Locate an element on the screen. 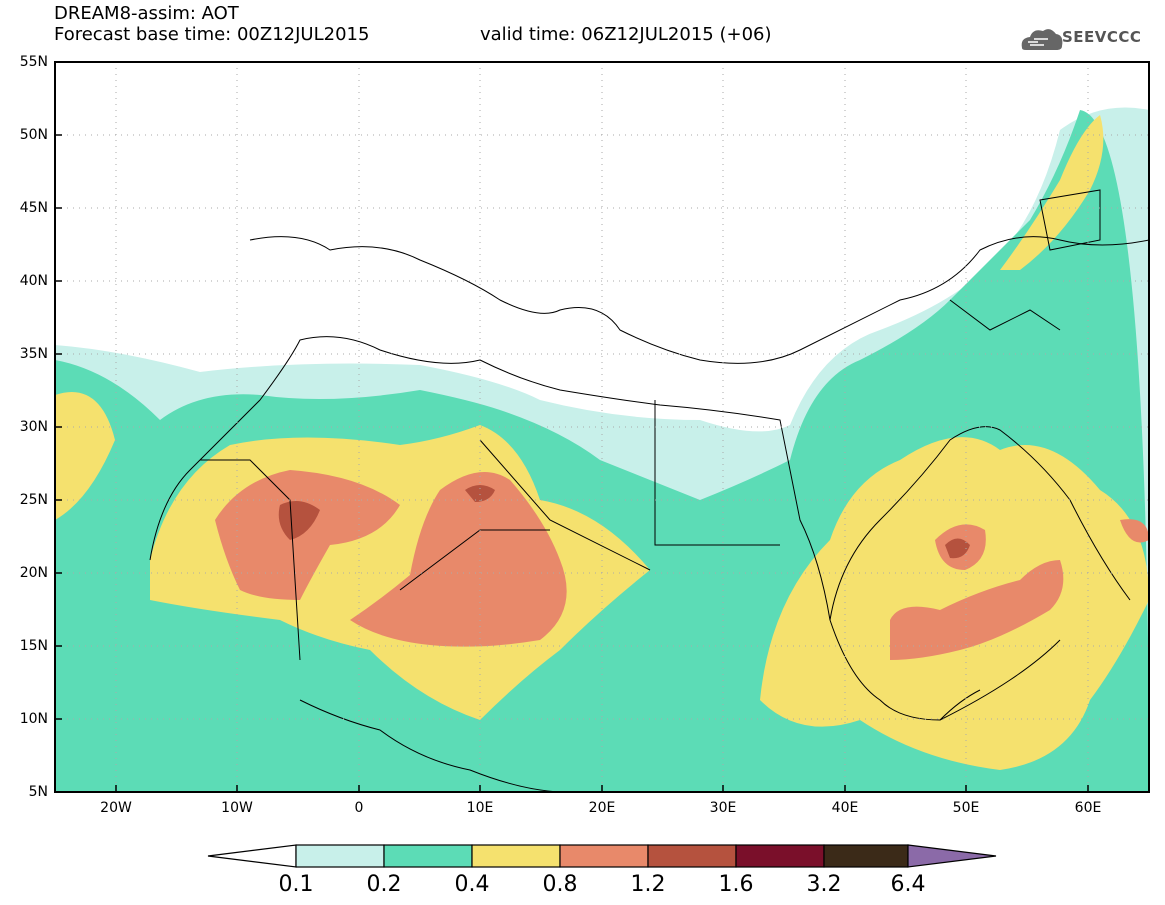 The image size is (1165, 905). lon-label: 50E is located at coordinates (966, 808).